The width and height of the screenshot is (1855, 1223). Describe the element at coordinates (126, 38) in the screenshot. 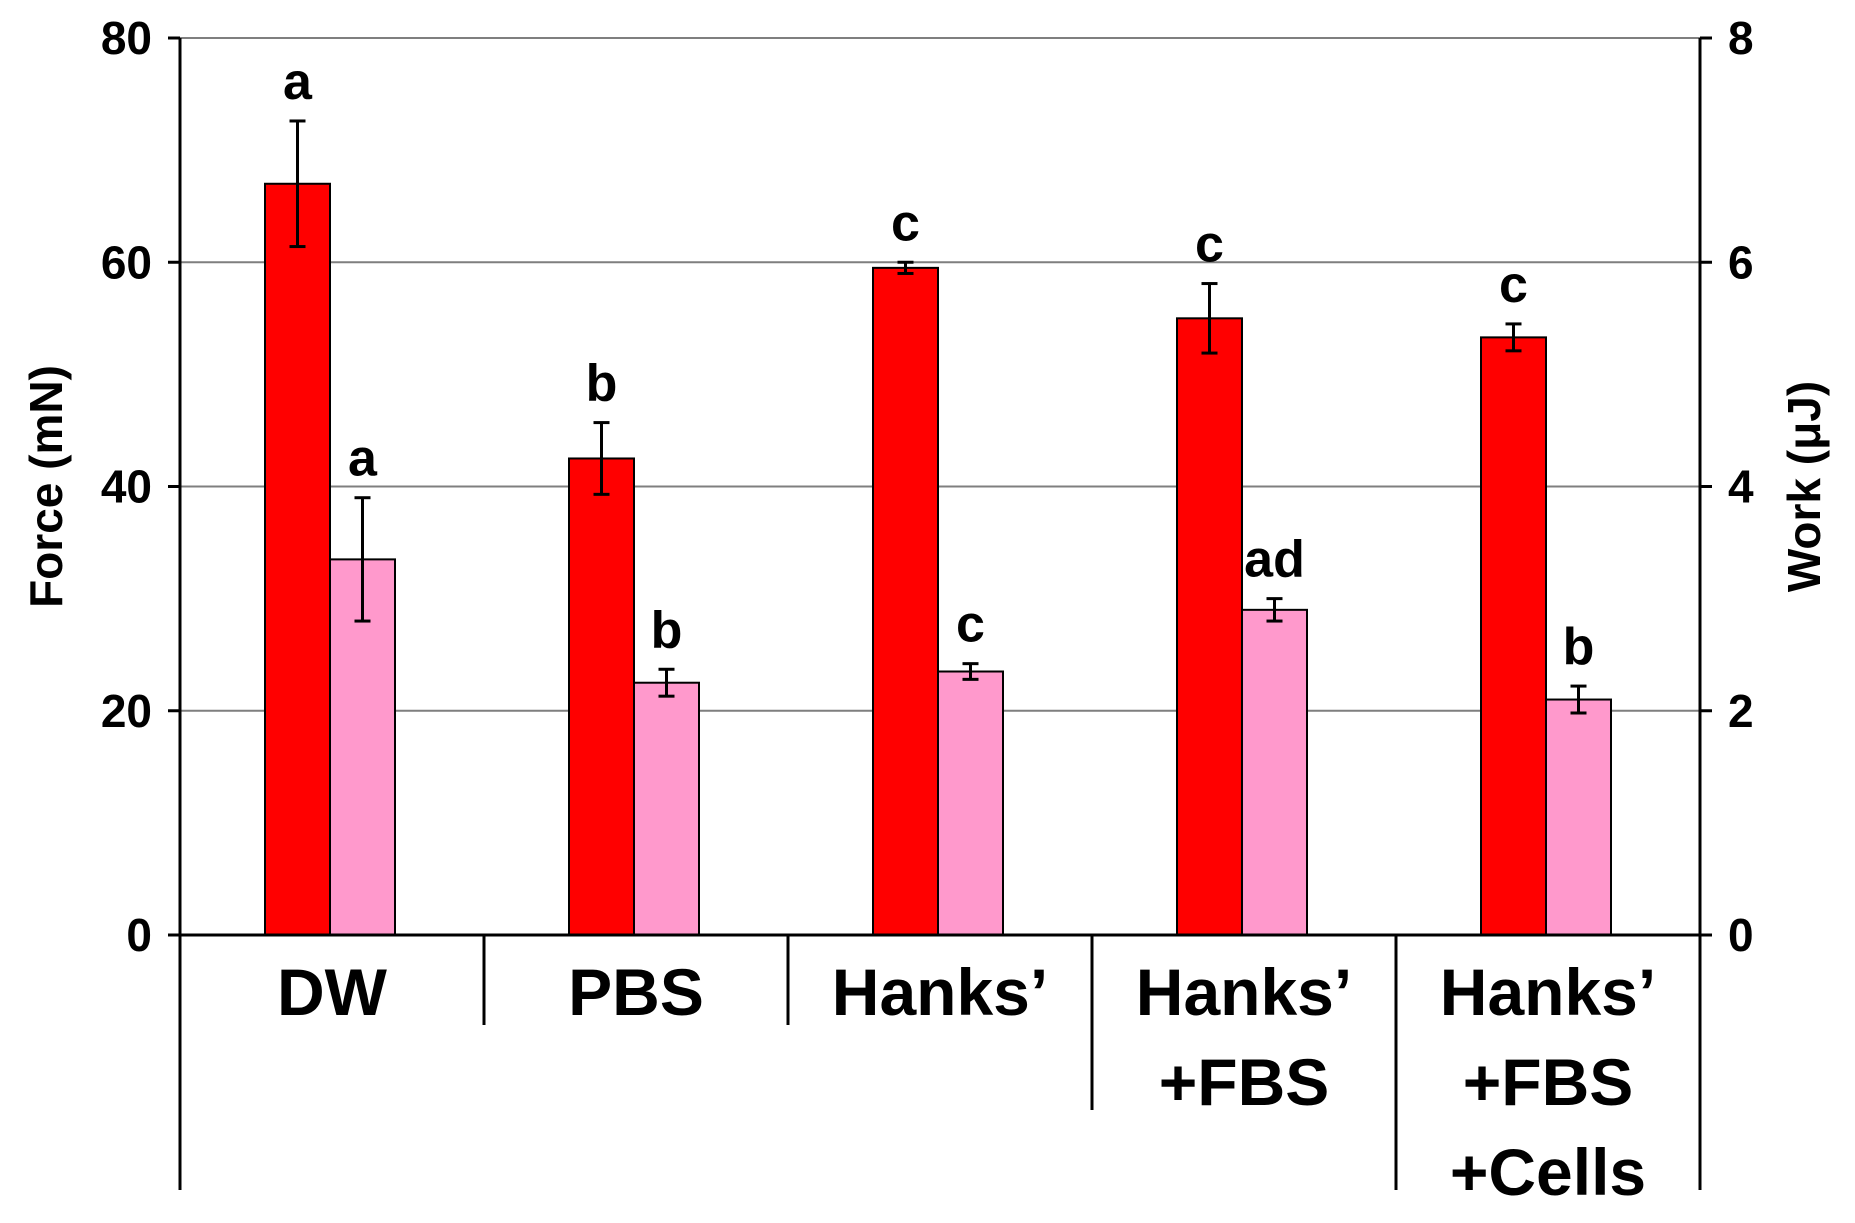

I see `y-left-tick-label: 80` at that location.